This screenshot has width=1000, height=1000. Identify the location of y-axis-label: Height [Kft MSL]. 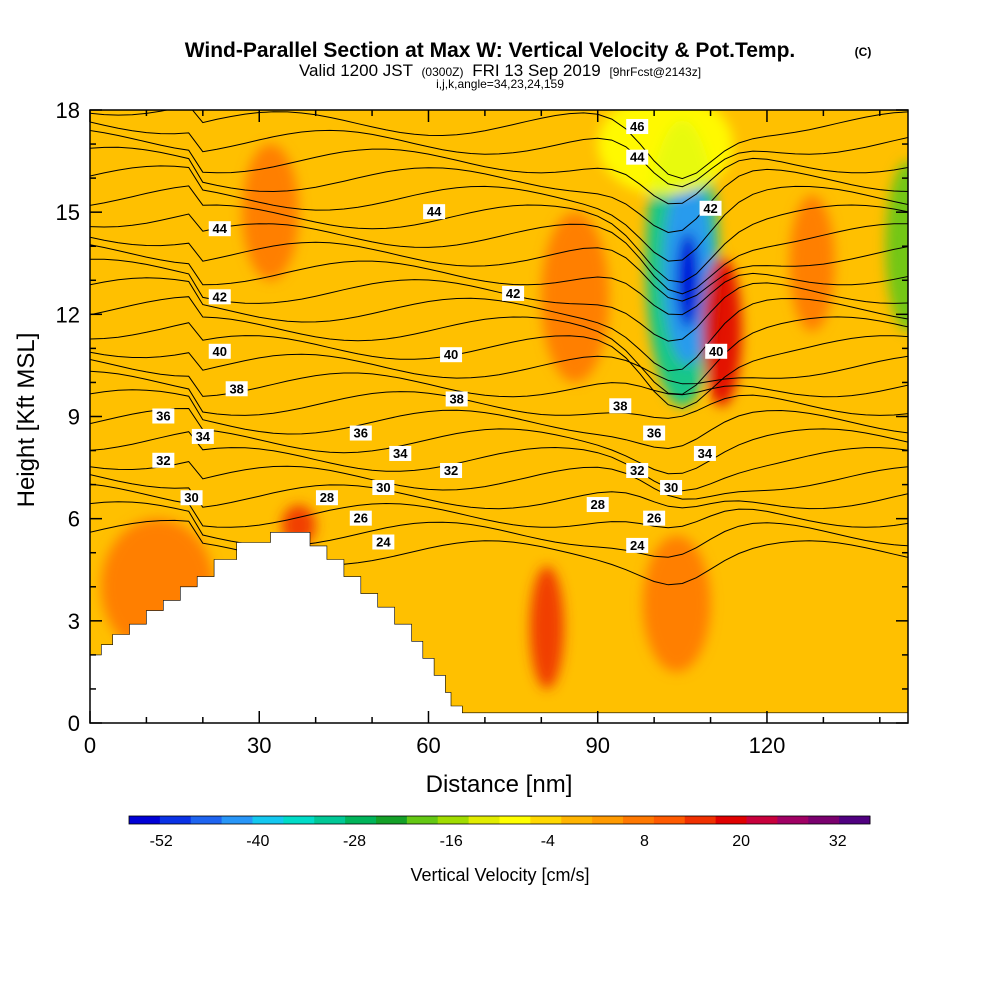
(26, 420).